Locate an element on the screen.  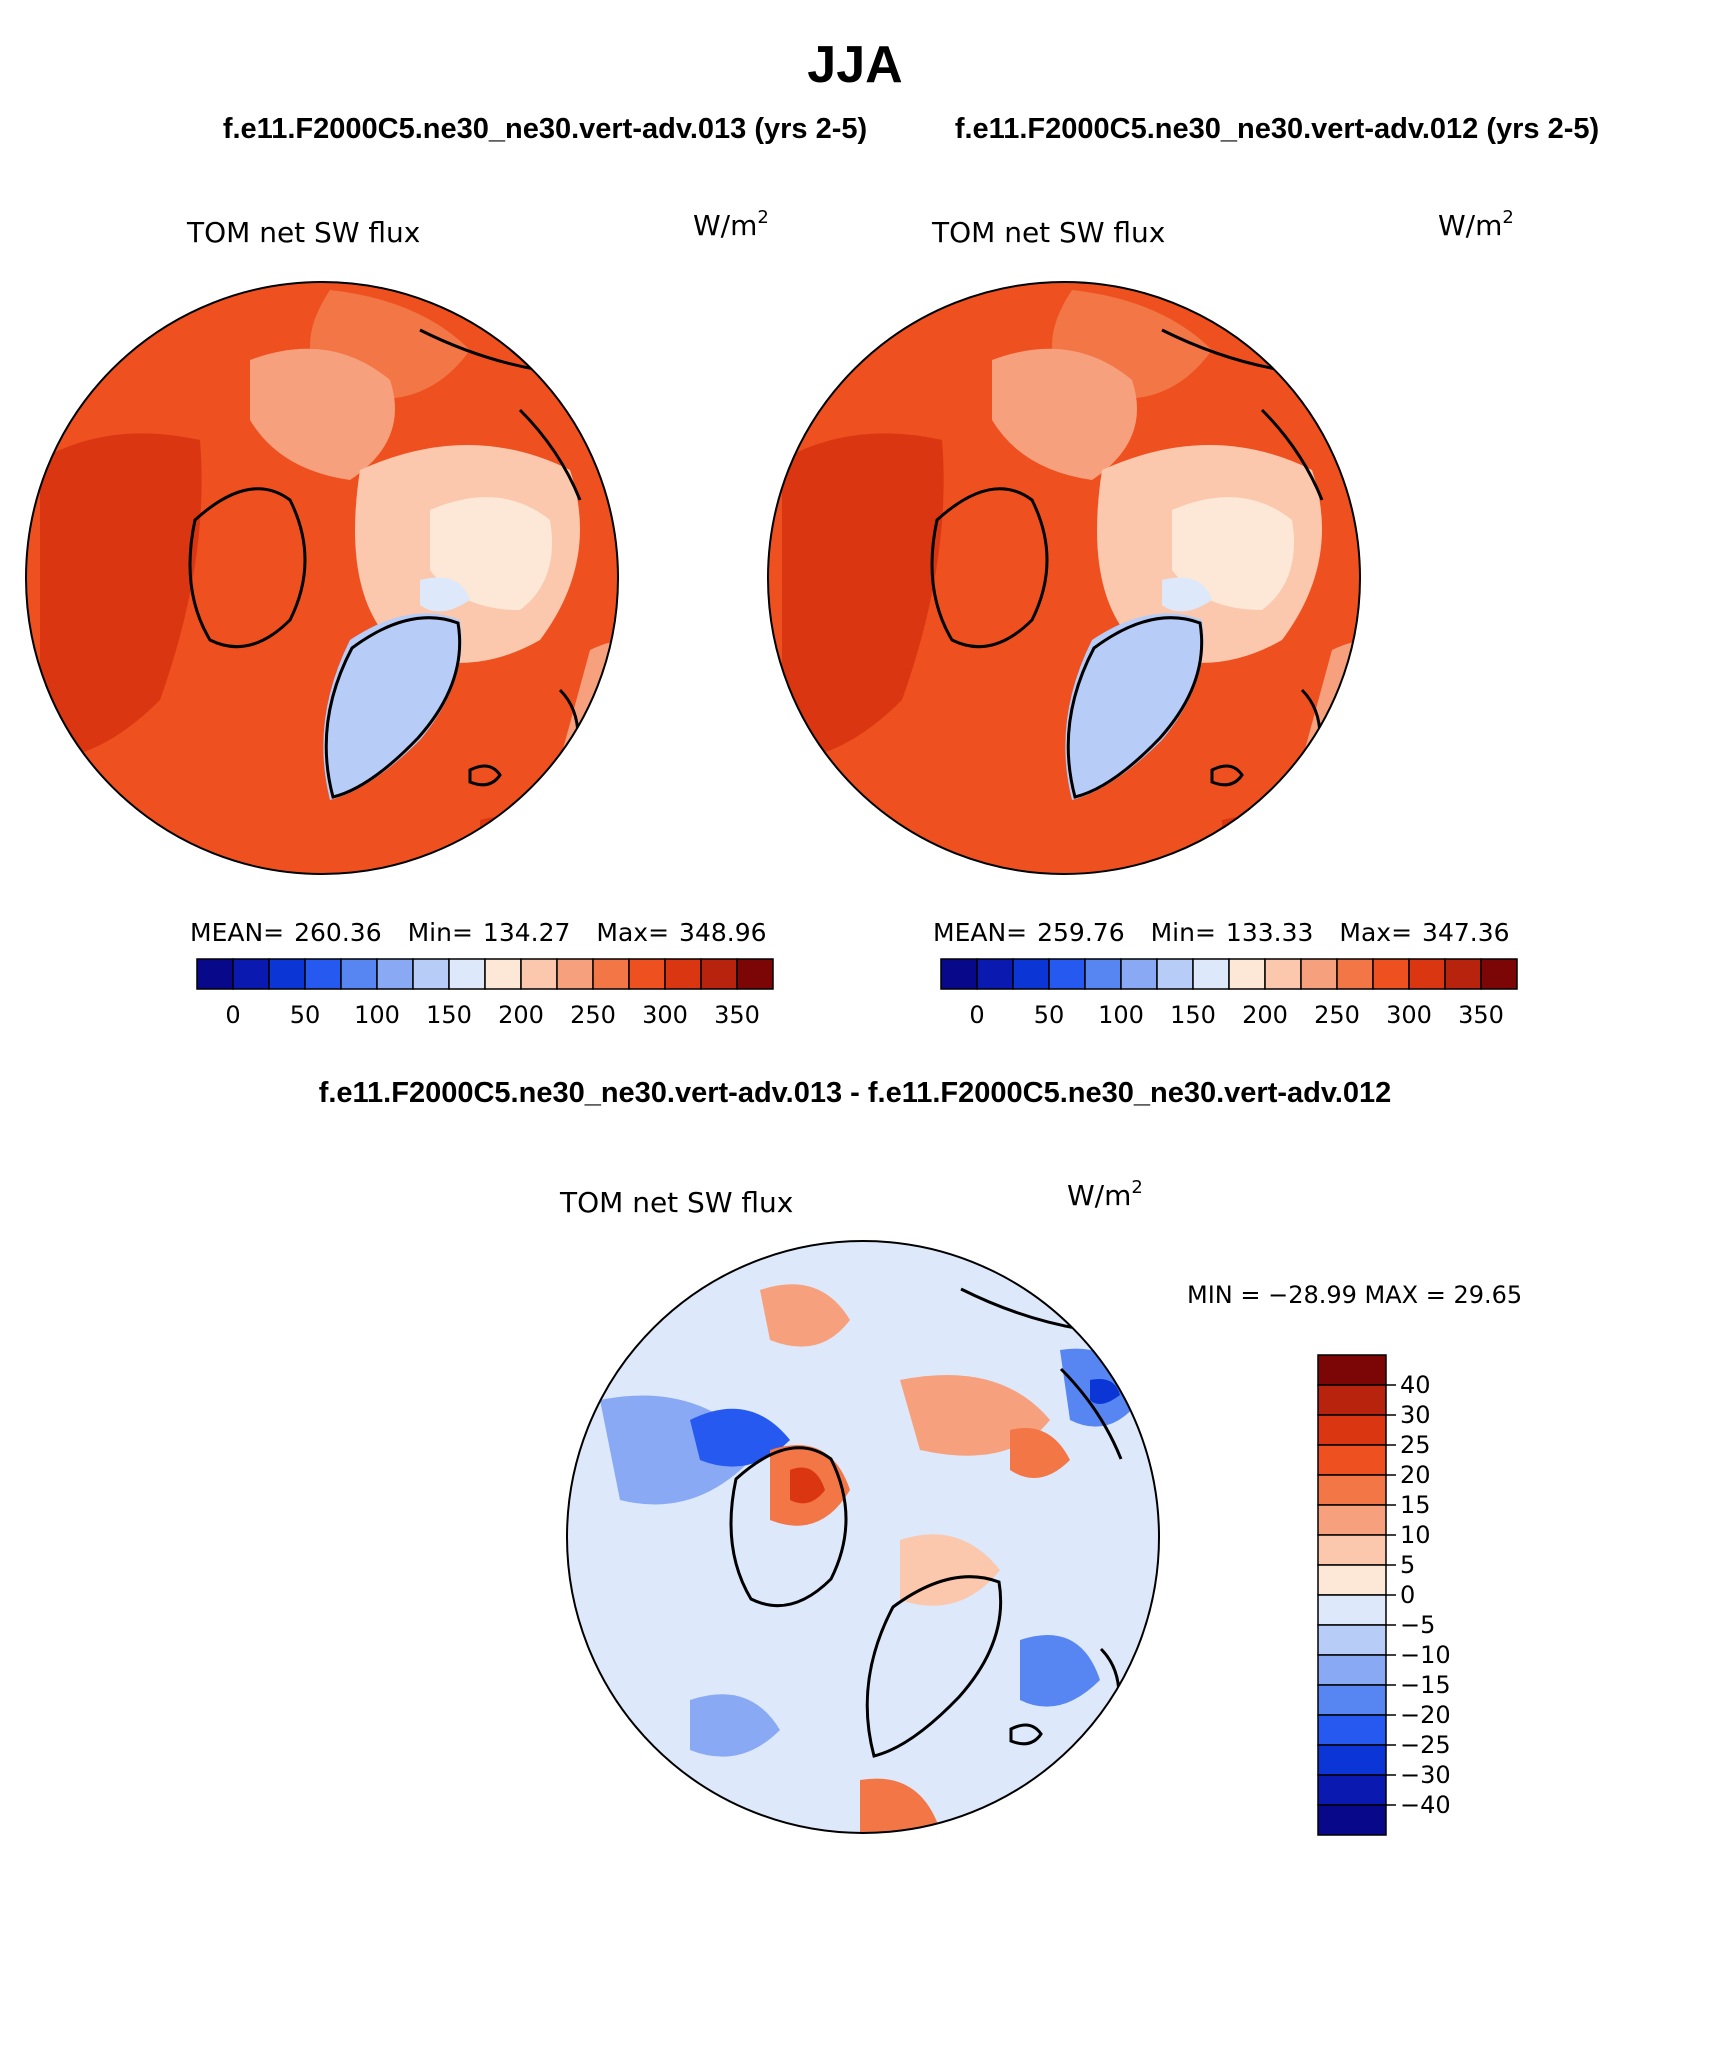
colorbar-tick-label: −40 is located at coordinates (1425, 1805).